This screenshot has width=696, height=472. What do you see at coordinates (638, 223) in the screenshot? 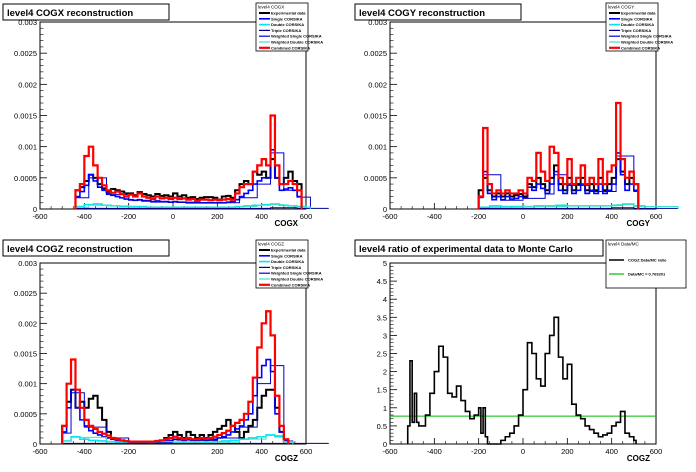
I see `x-axis-label: COGY` at bounding box center [638, 223].